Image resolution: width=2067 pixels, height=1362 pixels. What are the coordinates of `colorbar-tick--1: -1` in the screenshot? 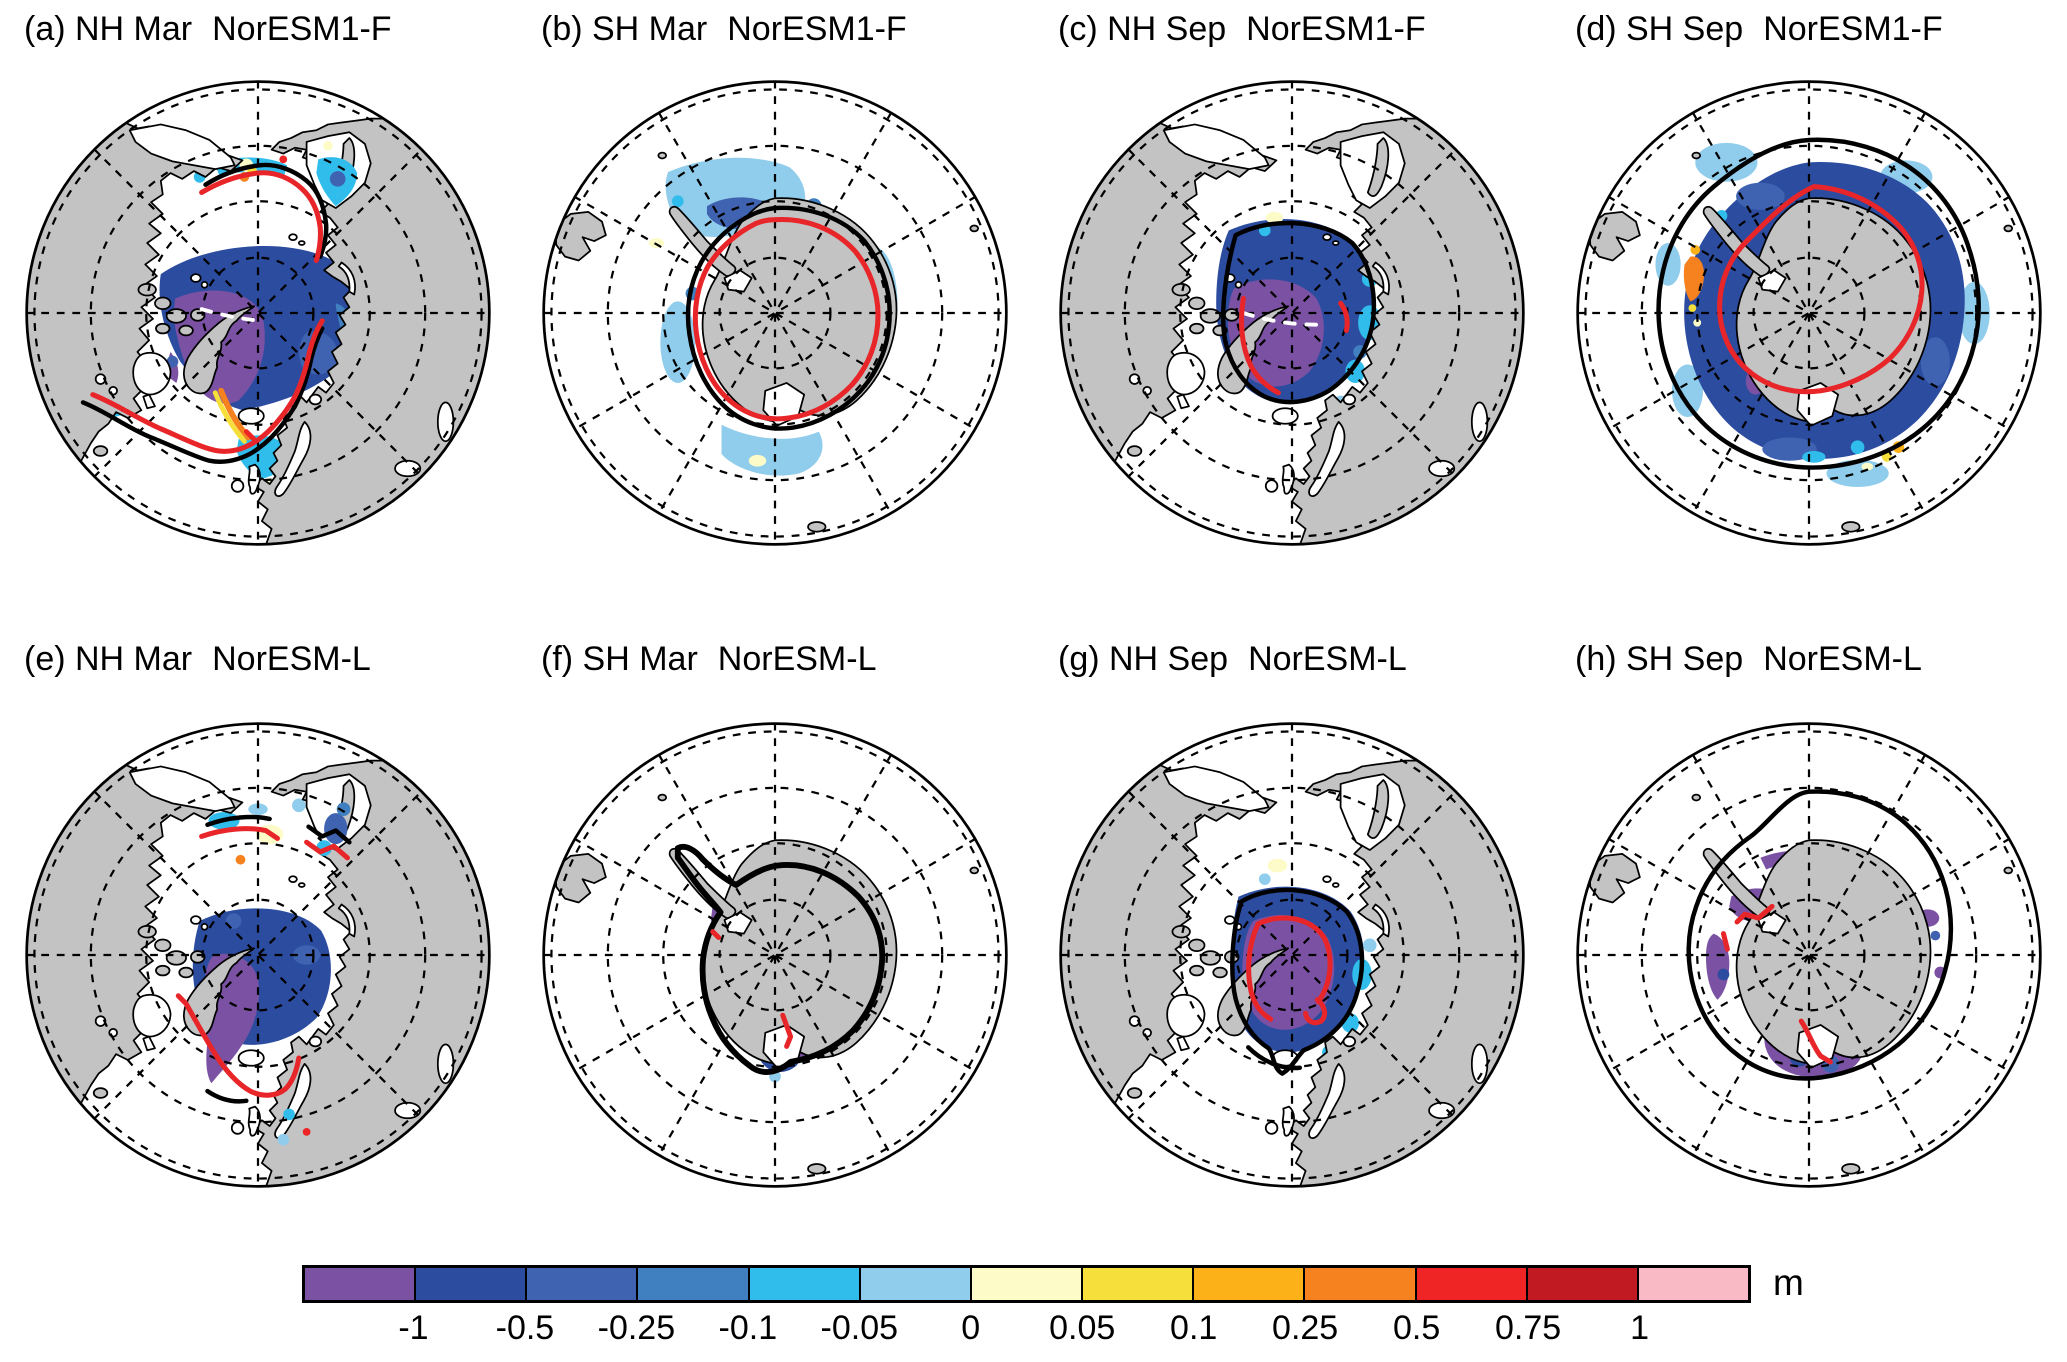 It's located at (413, 1328).